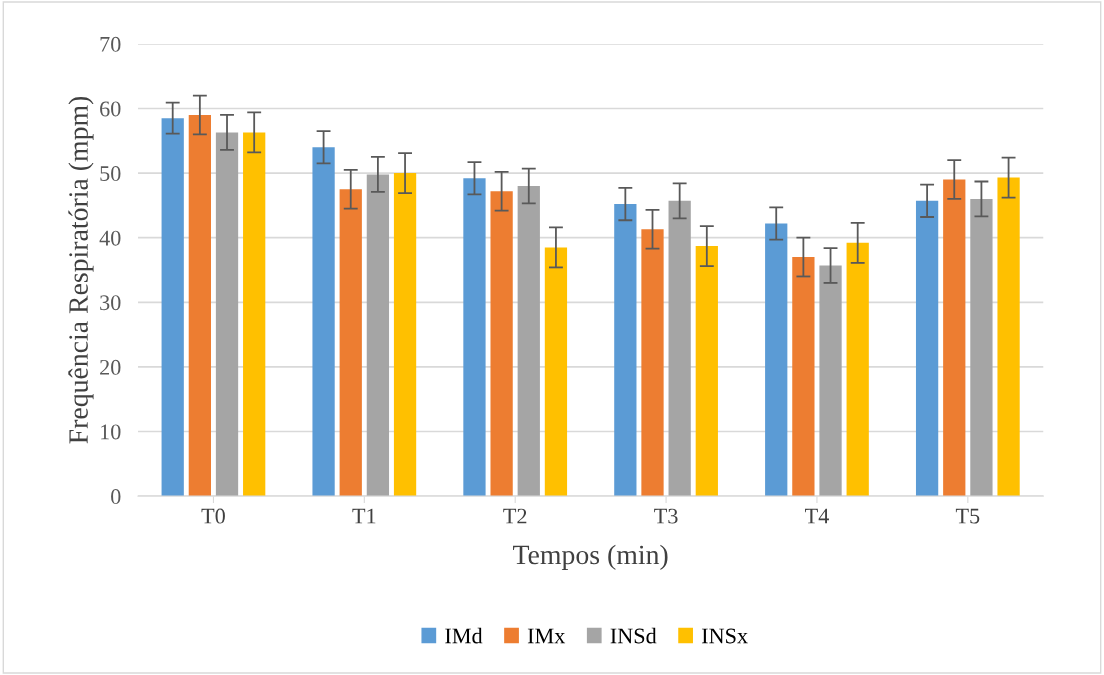 The width and height of the screenshot is (1104, 675). What do you see at coordinates (817, 516) in the screenshot?
I see `x-tick-label: T4` at bounding box center [817, 516].